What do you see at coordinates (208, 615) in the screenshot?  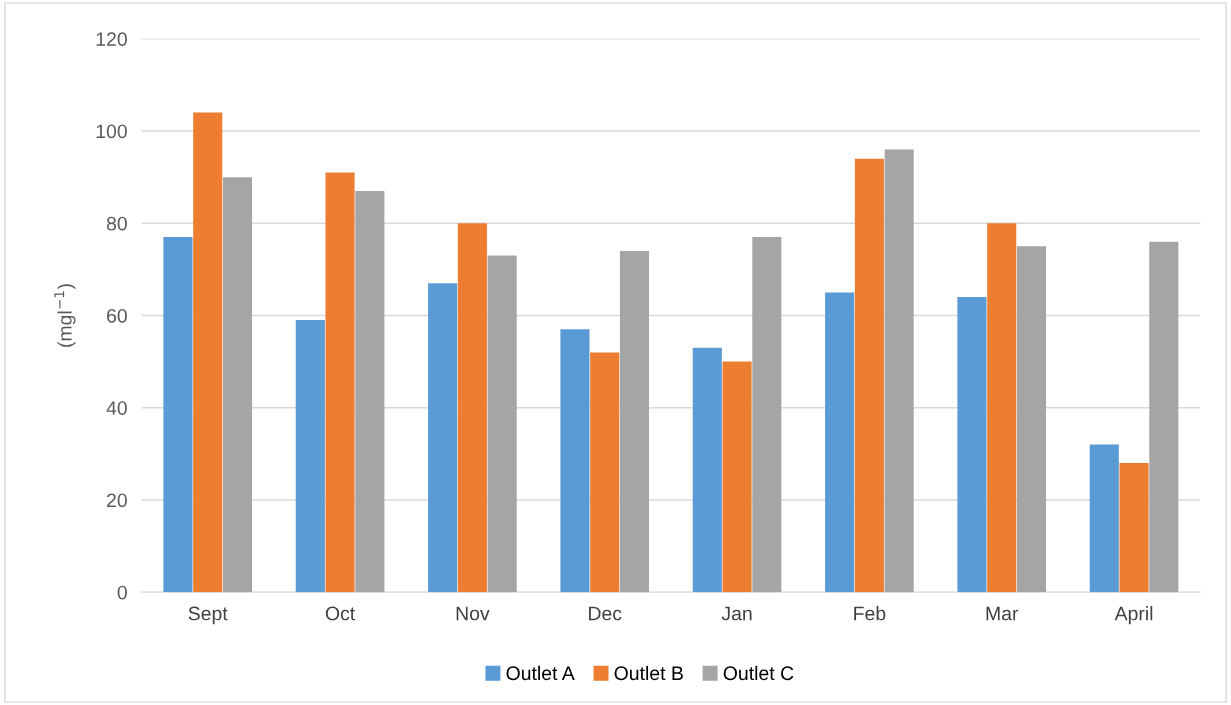 I see `x-tick-label: Sept` at bounding box center [208, 615].